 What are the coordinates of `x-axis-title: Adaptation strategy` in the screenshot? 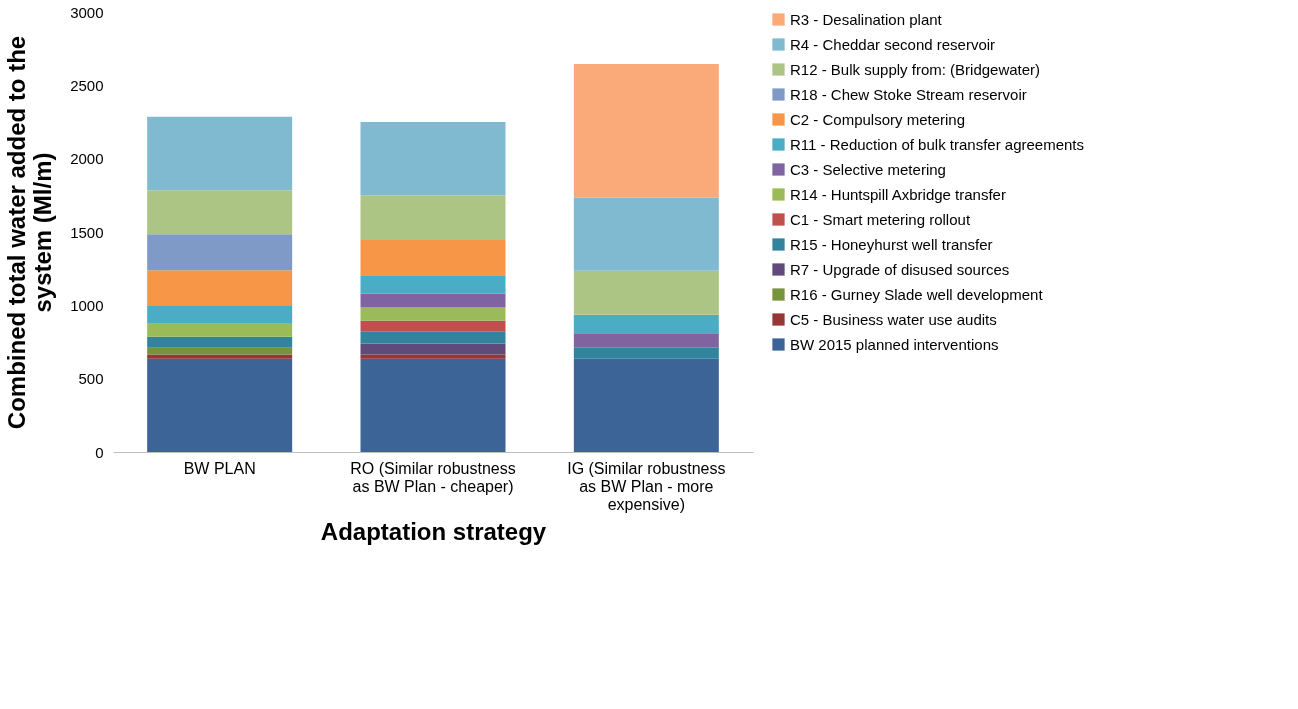 It's located at (433, 531).